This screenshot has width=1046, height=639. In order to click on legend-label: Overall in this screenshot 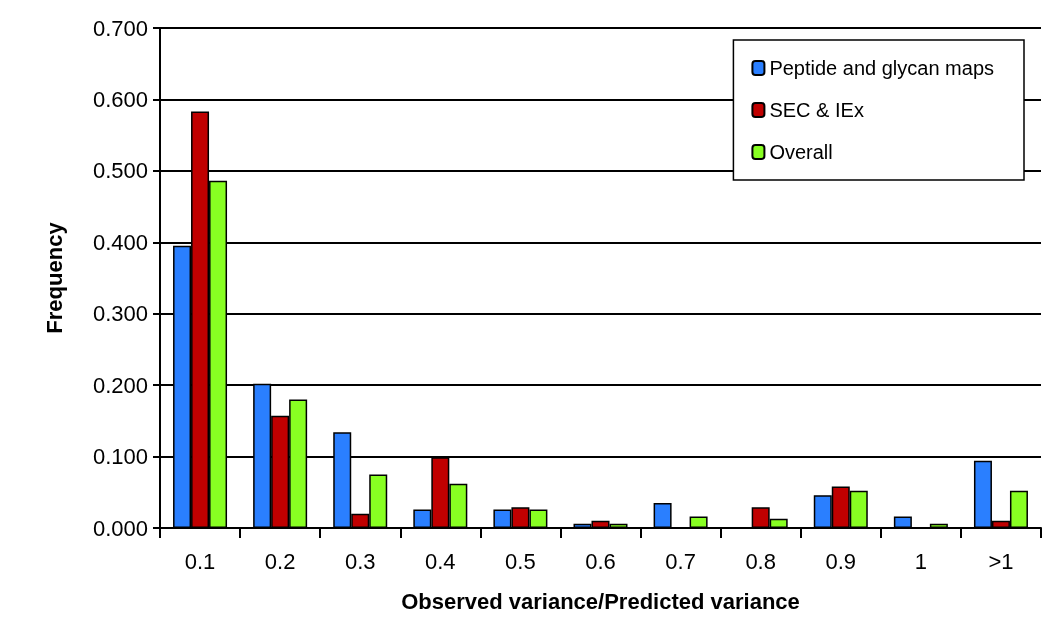, I will do `click(801, 152)`.